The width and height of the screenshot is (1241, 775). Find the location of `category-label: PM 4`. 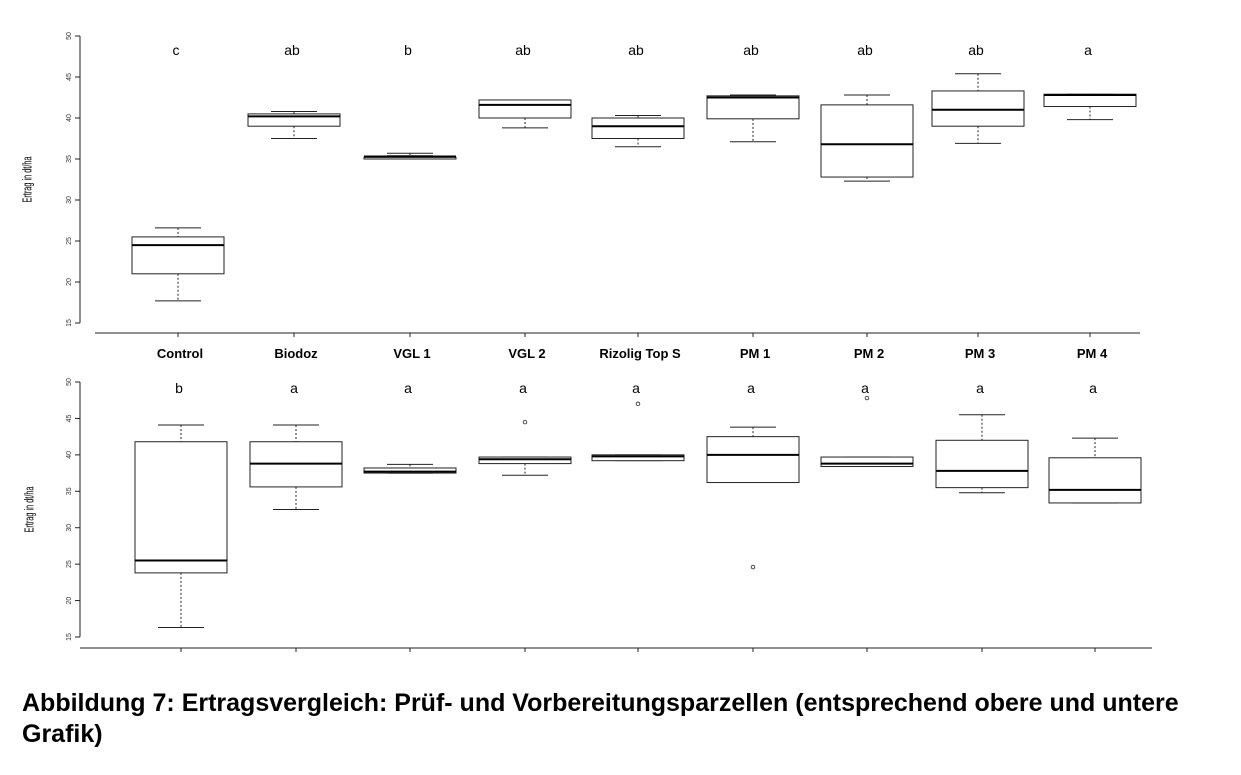

category-label: PM 4 is located at coordinates (1092, 353).